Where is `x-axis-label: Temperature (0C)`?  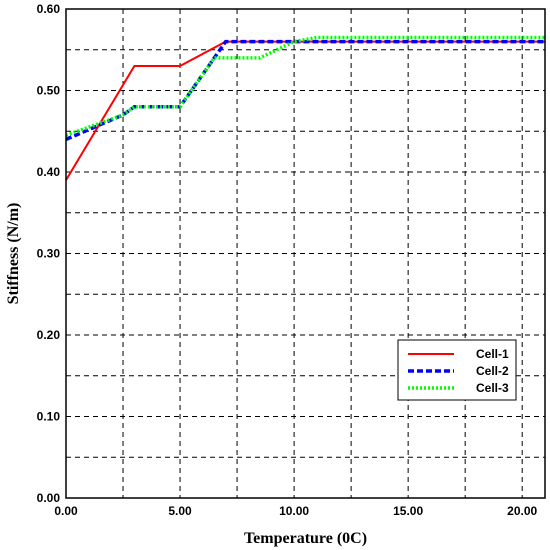 x-axis-label: Temperature (0C) is located at coordinates (305, 538).